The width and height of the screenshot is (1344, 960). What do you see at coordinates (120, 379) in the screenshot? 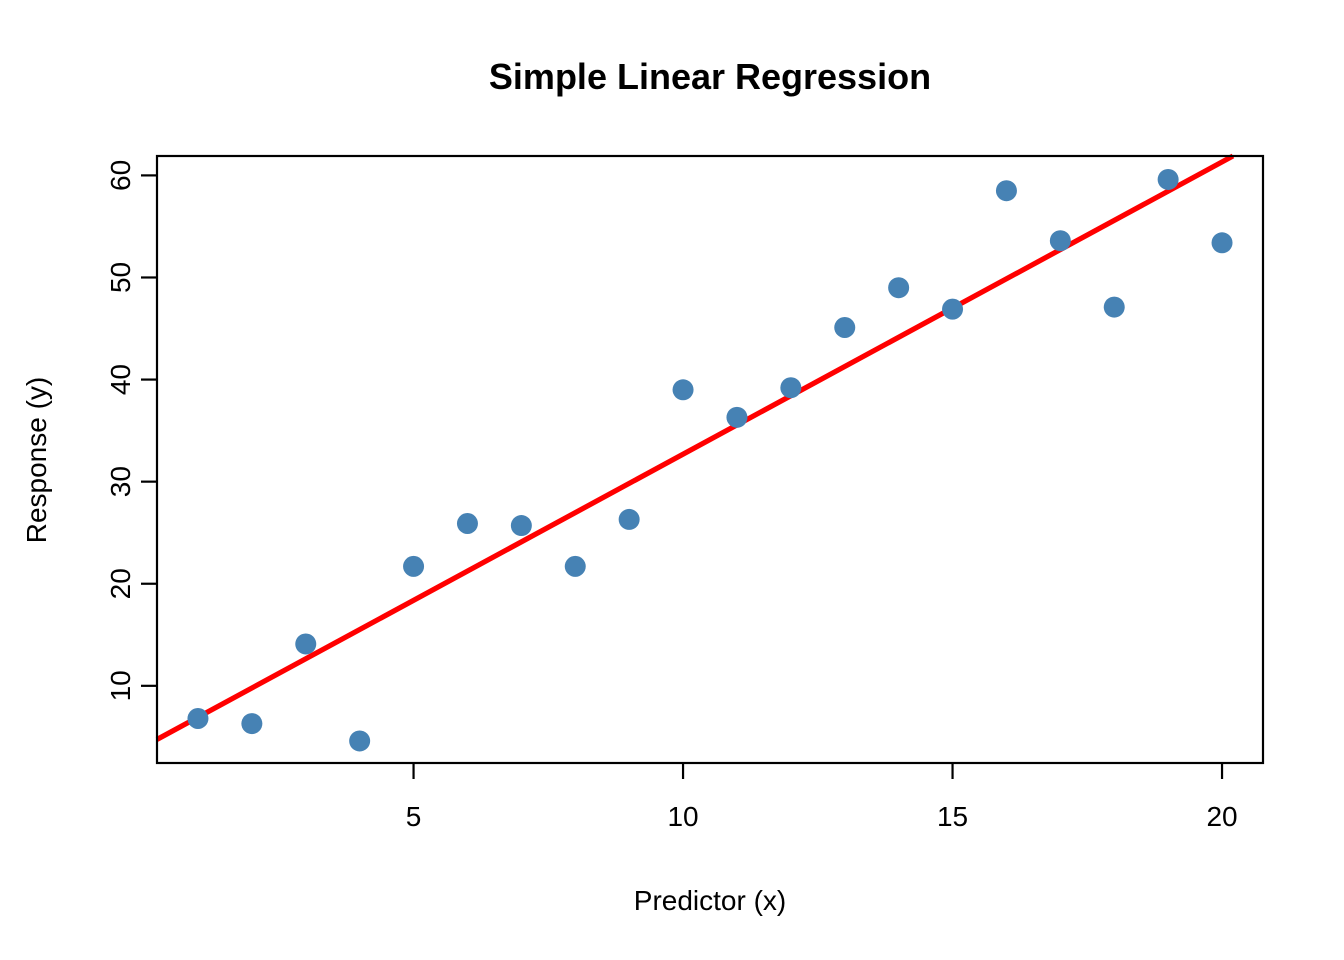
I see `y-tick-label: 40` at bounding box center [120, 379].